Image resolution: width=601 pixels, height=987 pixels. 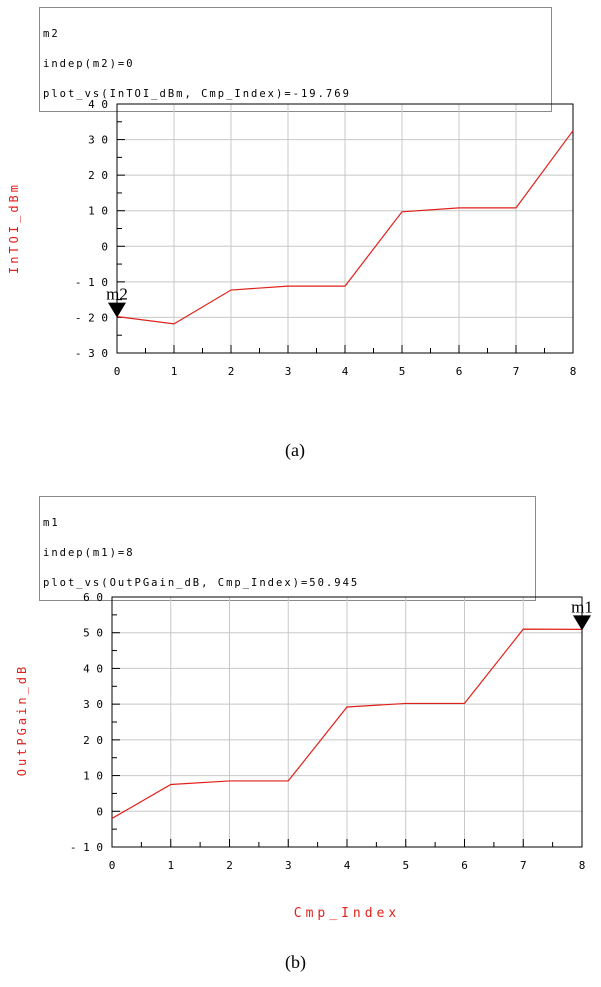 I want to click on y-tick-label: - 2 0, so click(x=91, y=317).